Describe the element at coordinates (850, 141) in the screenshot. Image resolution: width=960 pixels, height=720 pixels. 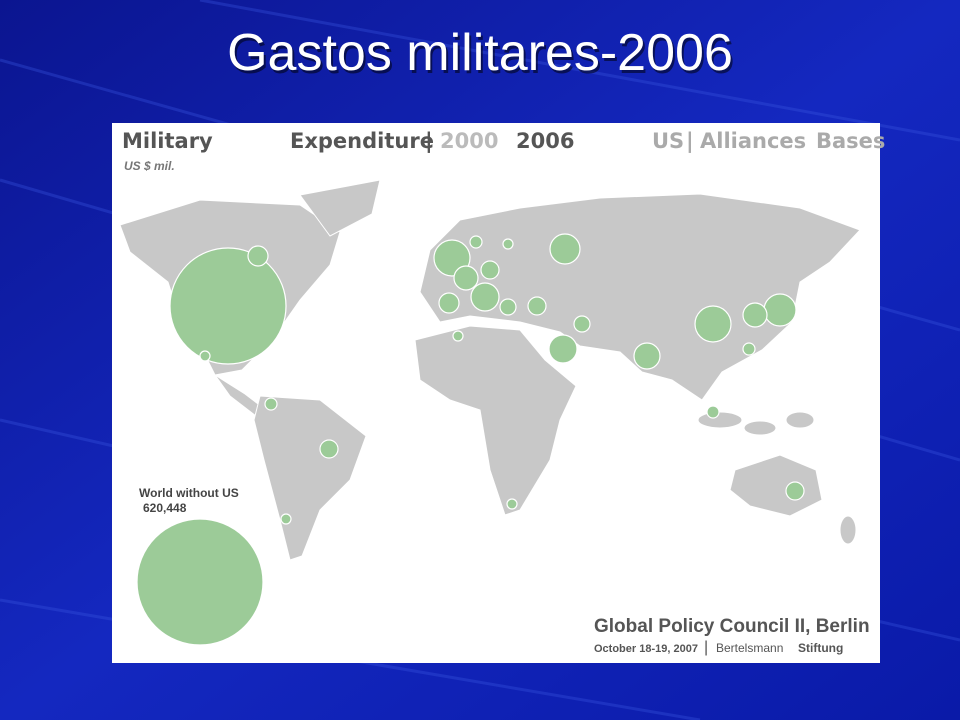
I see `bases: Bases` at that location.